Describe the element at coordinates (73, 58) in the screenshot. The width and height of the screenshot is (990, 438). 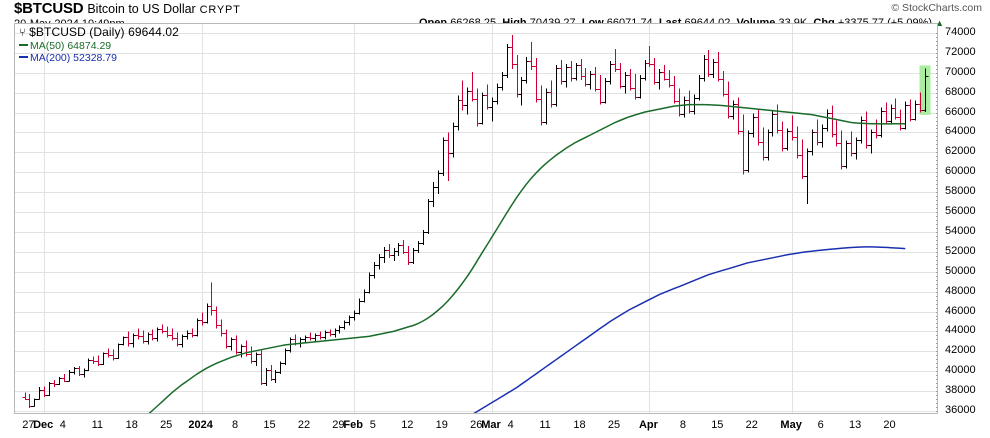
I see `legend-ma200-label: MA(200) 52328.79` at that location.